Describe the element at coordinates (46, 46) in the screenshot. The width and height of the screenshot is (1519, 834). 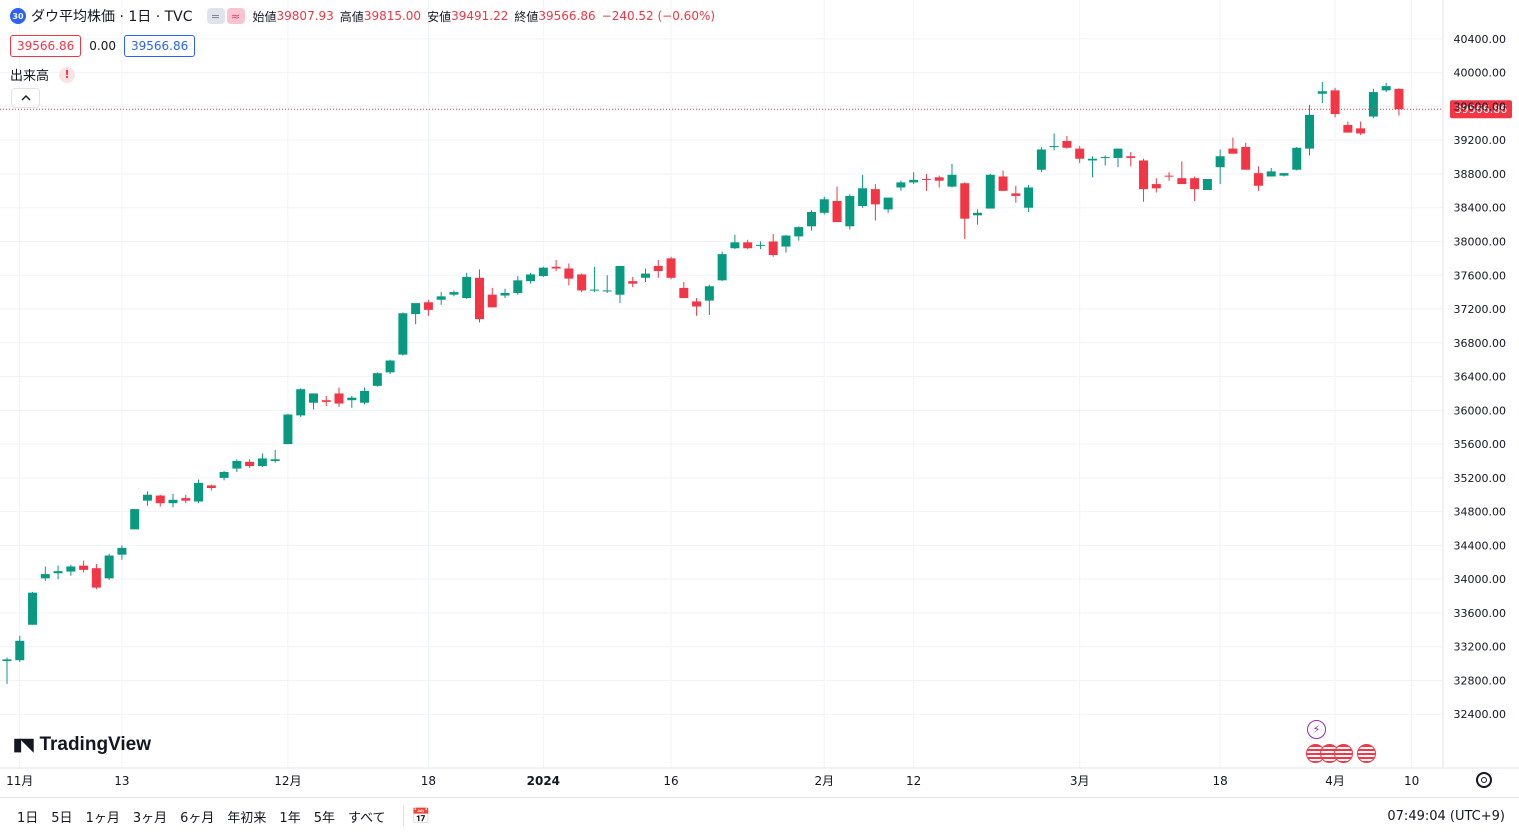
I see `sell-price-box: 39566.86` at that location.